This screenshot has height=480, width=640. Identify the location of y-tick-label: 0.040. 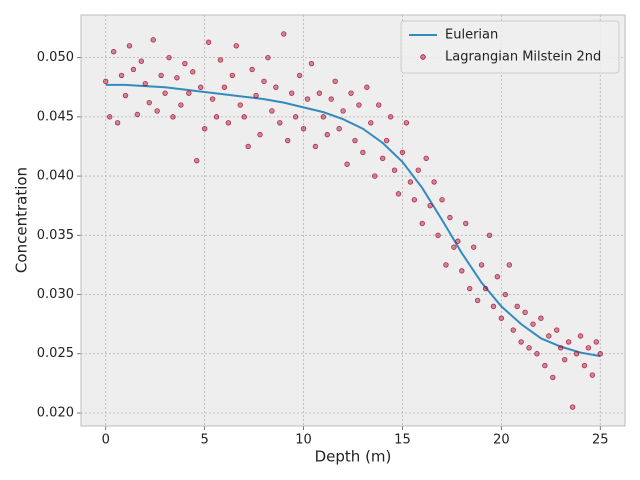
(55, 176).